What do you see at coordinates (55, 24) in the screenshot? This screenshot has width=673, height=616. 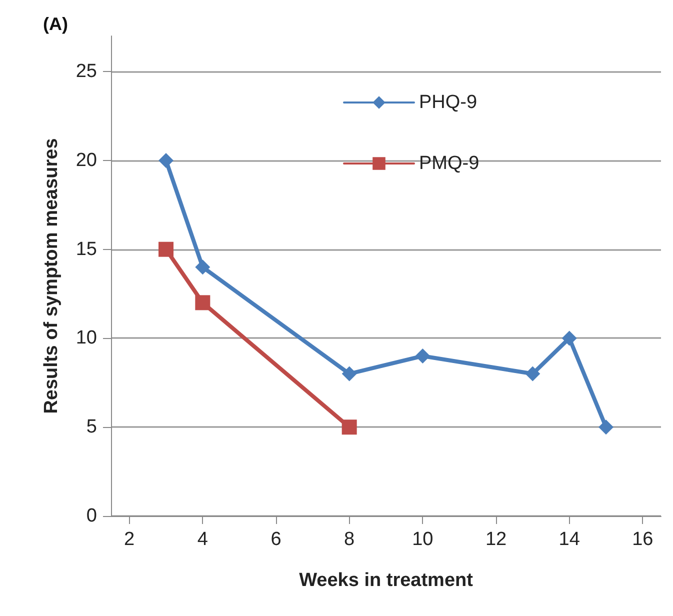 I see `chart-title: (A)` at bounding box center [55, 24].